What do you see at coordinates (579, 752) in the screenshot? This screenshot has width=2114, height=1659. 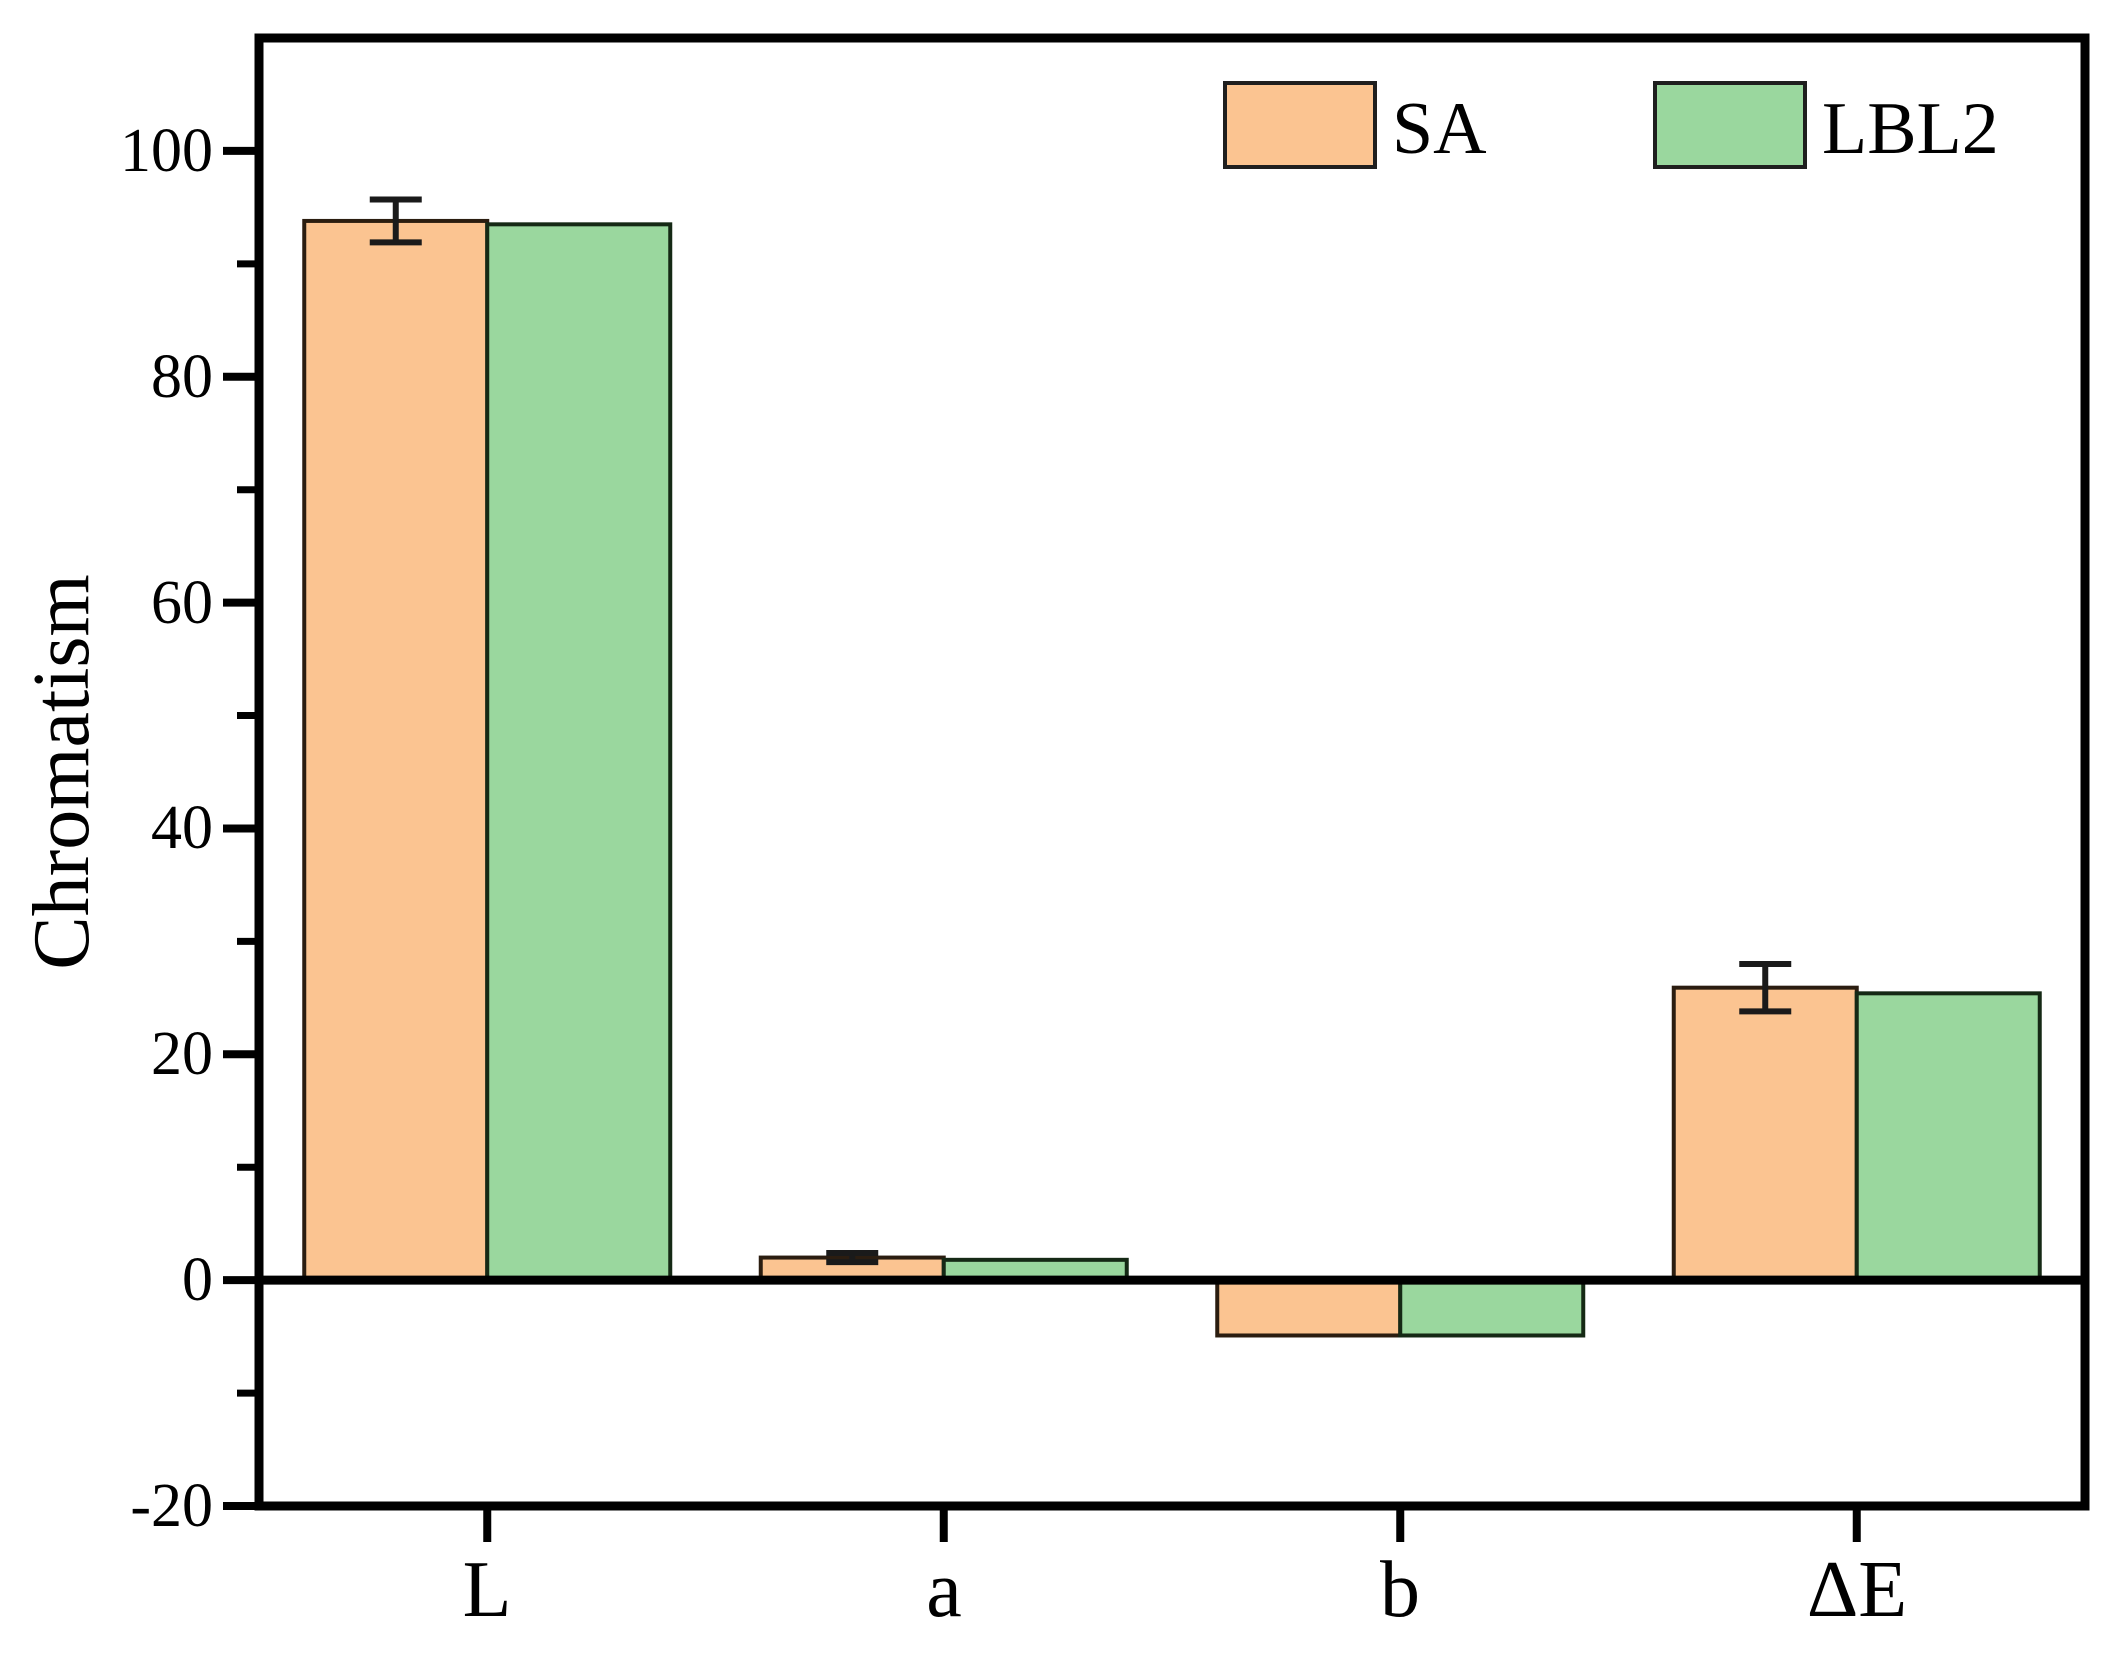 I see `bar-LBL2-L` at bounding box center [579, 752].